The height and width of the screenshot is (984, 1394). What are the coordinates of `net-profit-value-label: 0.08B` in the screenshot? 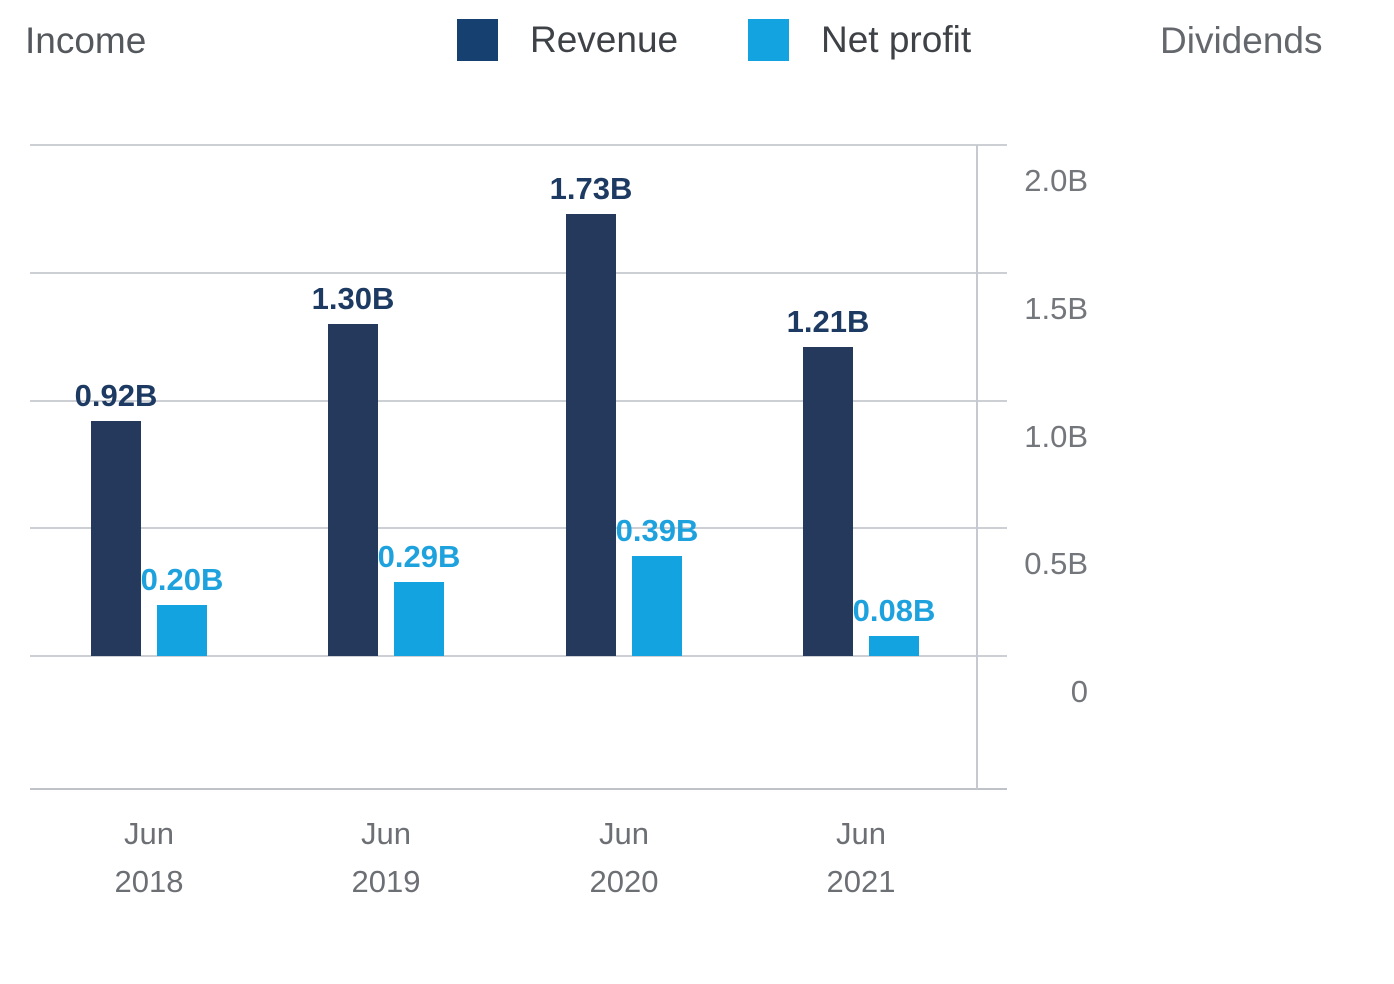 It's located at (894, 610).